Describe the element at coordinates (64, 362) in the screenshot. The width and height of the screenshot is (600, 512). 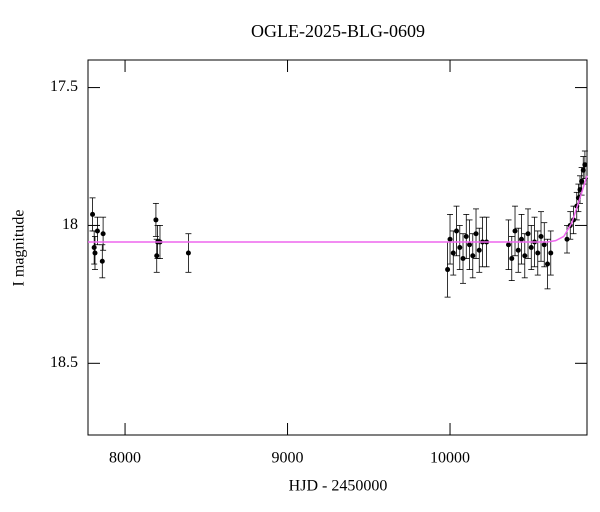
I see `y-tick-label: 18.5` at that location.